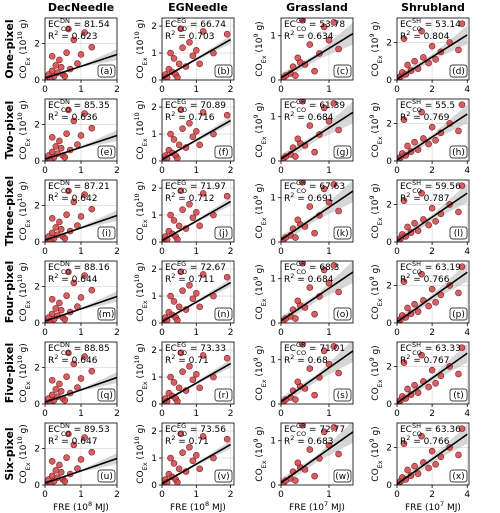  What do you see at coordinates (196, 221) in the screenshot?
I see `fit-line` at bounding box center [196, 221].